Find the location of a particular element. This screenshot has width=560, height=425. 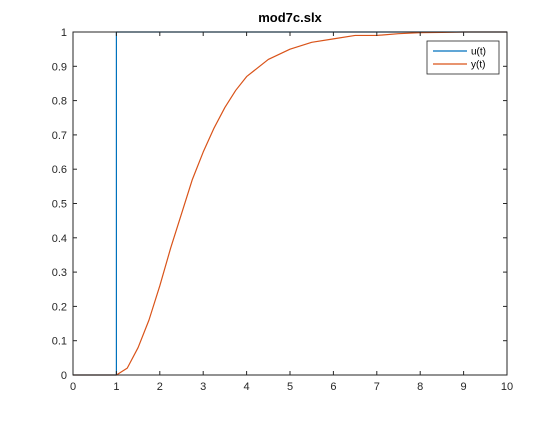

y-tick-label: 0.6 is located at coordinates (59, 170).